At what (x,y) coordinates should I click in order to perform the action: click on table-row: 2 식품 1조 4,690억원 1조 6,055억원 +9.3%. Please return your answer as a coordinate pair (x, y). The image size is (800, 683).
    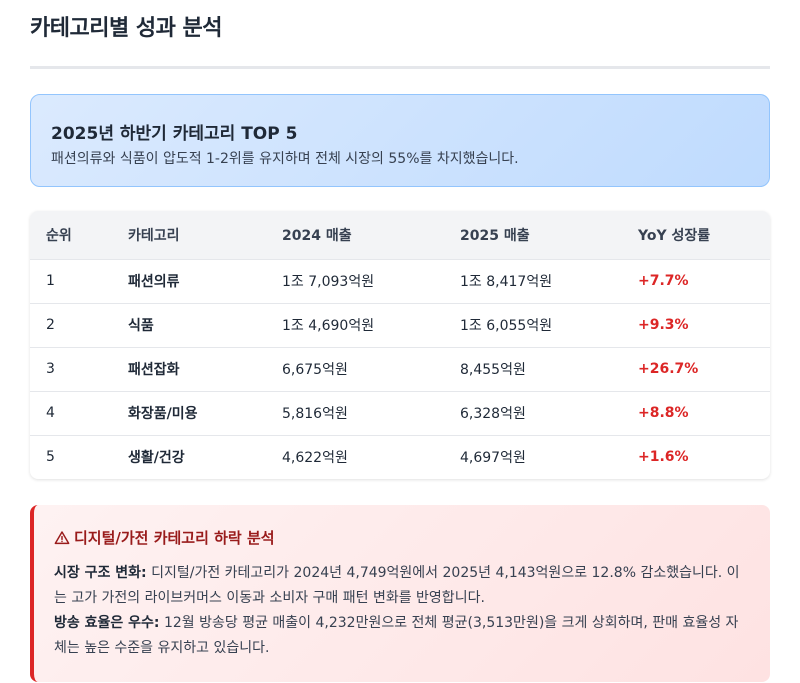
    Looking at the image, I should click on (400, 325).